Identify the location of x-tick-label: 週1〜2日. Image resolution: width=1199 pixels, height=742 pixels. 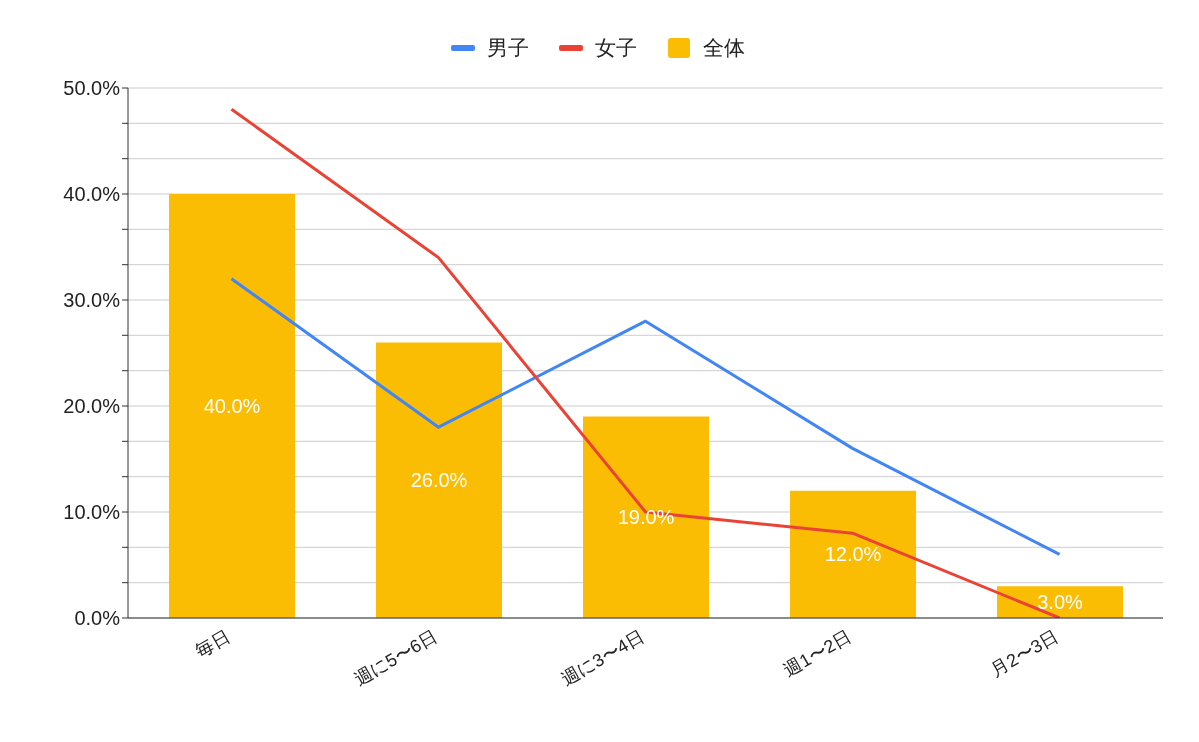
(817, 653).